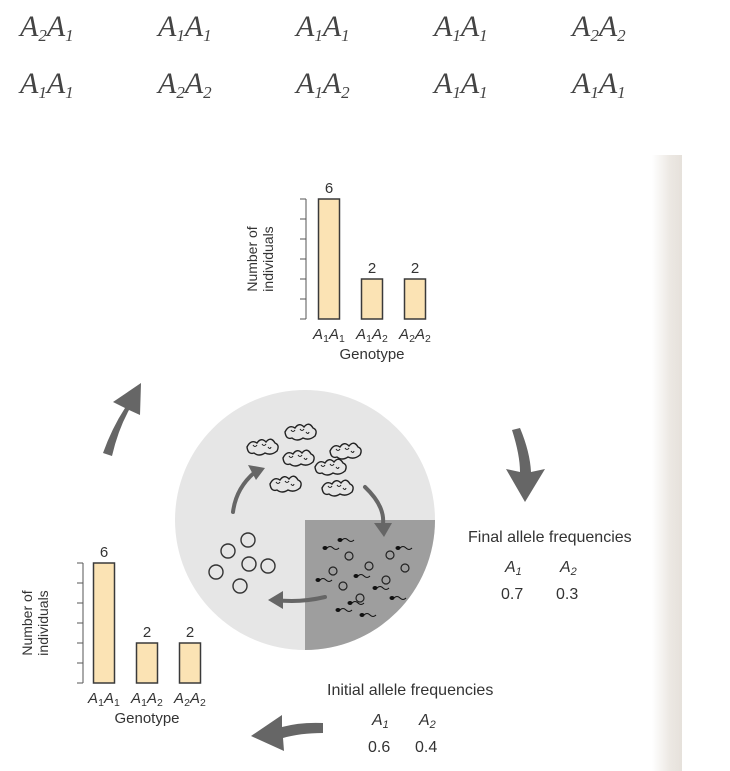 The image size is (730, 771). I want to click on initial-freq-title: Initial allele frequencies, so click(410, 690).